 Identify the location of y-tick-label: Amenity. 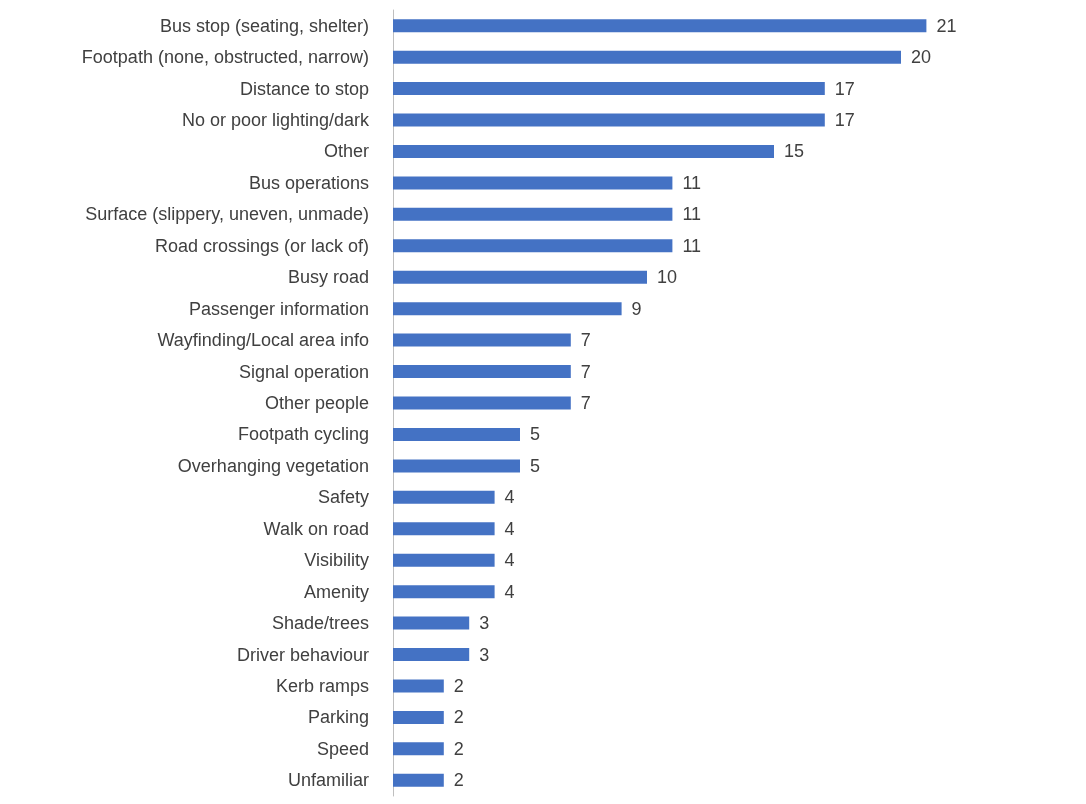
(336, 591).